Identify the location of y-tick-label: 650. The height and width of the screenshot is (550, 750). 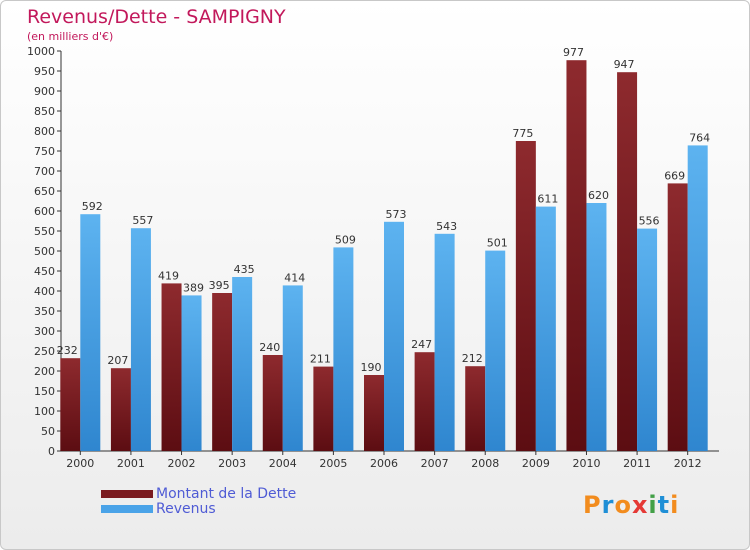
(44, 191).